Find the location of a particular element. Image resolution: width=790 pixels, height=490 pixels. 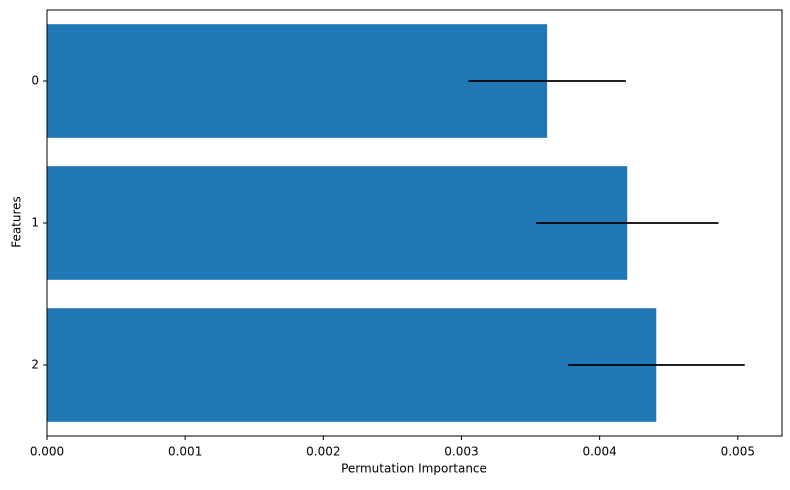

x-tick-label: 0.004 is located at coordinates (599, 452).